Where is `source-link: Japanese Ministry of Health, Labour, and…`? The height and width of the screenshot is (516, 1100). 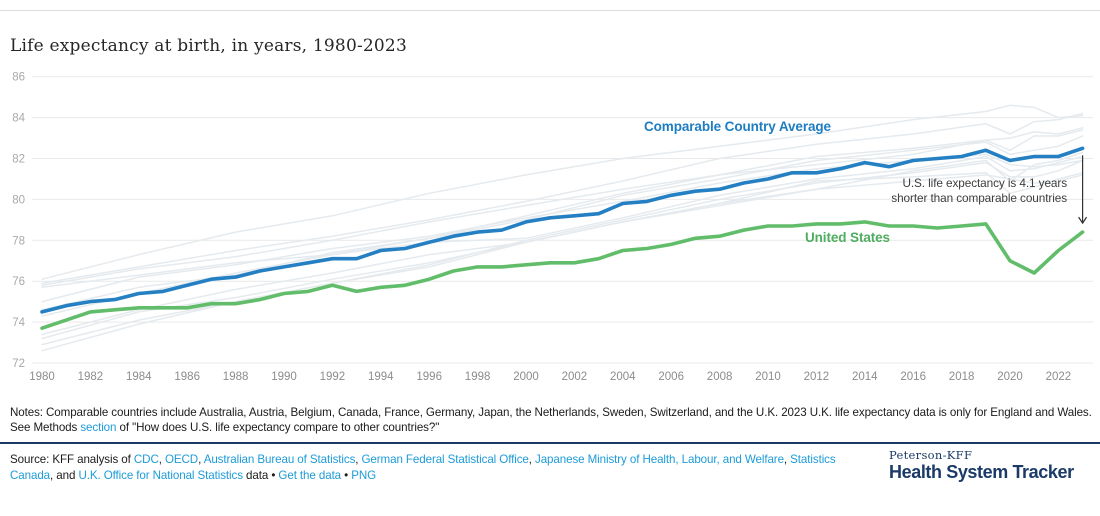 source-link: Japanese Ministry of Health, Labour, and… is located at coordinates (659, 459).